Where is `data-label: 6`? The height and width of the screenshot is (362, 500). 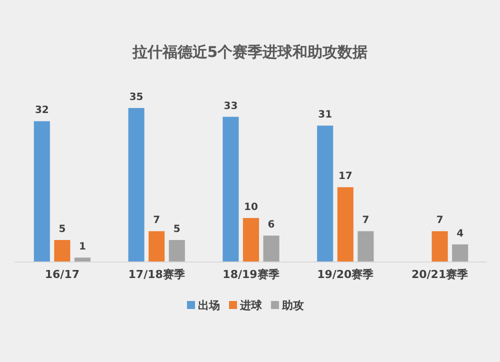 data-label: 6 is located at coordinates (271, 225).